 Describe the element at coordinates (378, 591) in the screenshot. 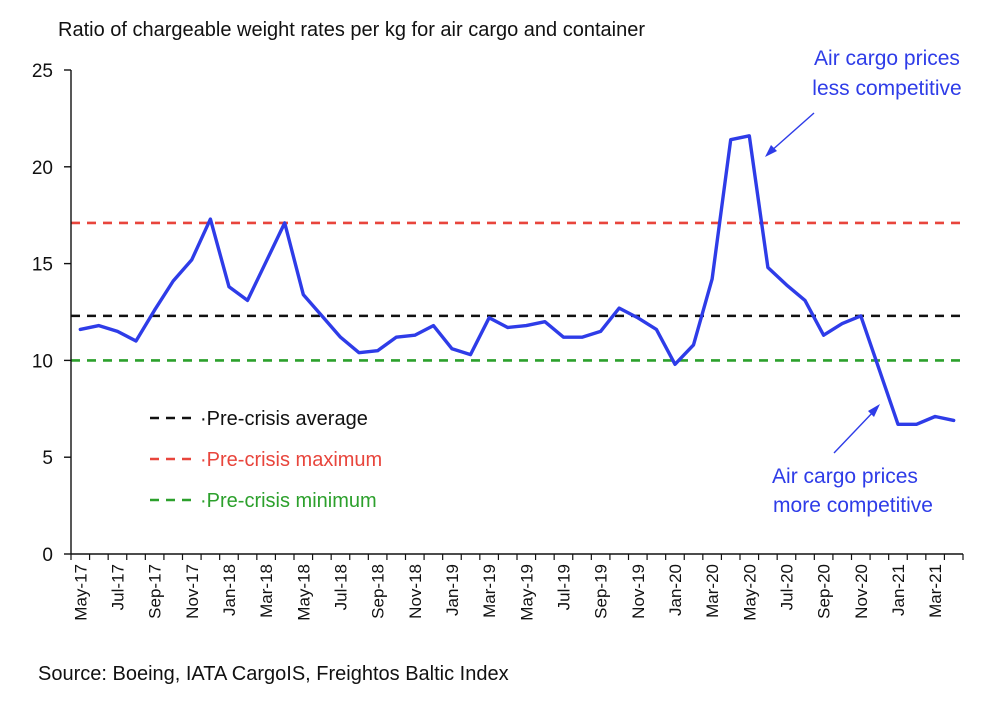

I see `x-tick-label: Sep-18` at that location.